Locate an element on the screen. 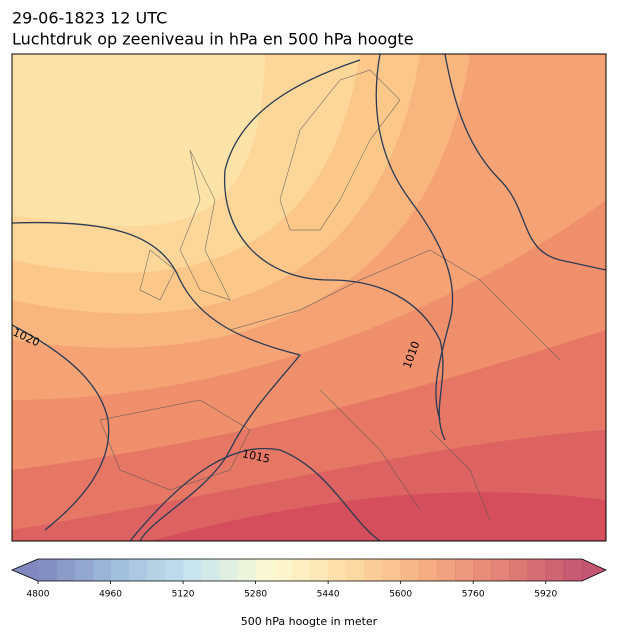  colorbar-tick-label: 5600 is located at coordinates (400, 595).